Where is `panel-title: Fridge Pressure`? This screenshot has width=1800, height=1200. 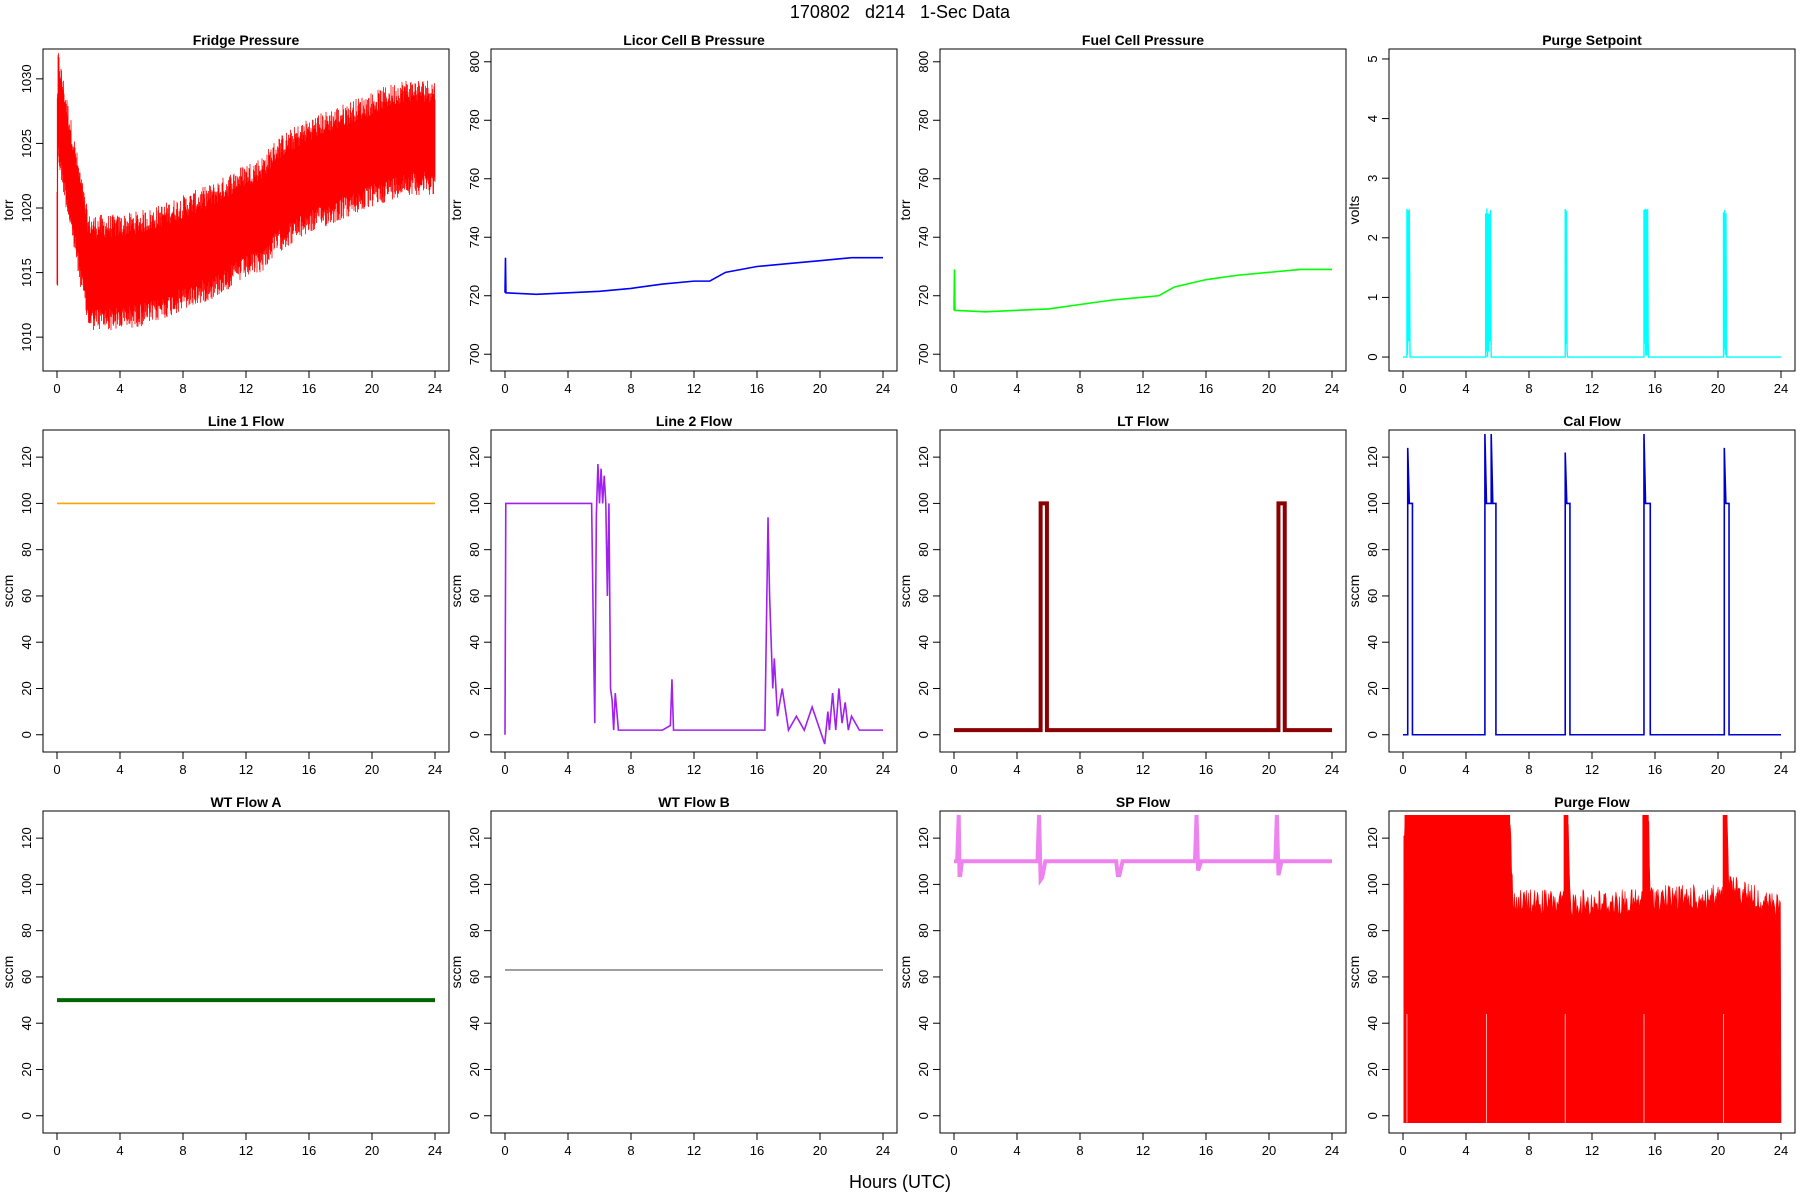 panel-title: Fridge Pressure is located at coordinates (246, 40).